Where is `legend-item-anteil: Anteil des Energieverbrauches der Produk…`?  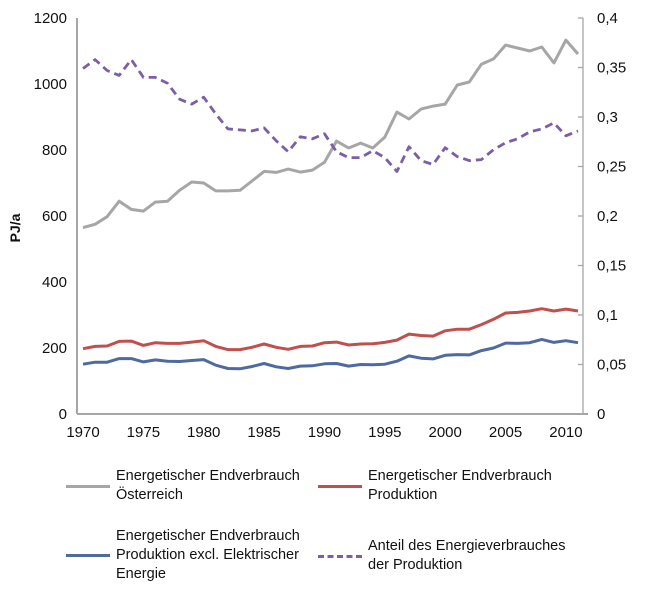
legend-item-anteil: Anteil des Energieverbrauches der Produk… is located at coordinates (441, 556).